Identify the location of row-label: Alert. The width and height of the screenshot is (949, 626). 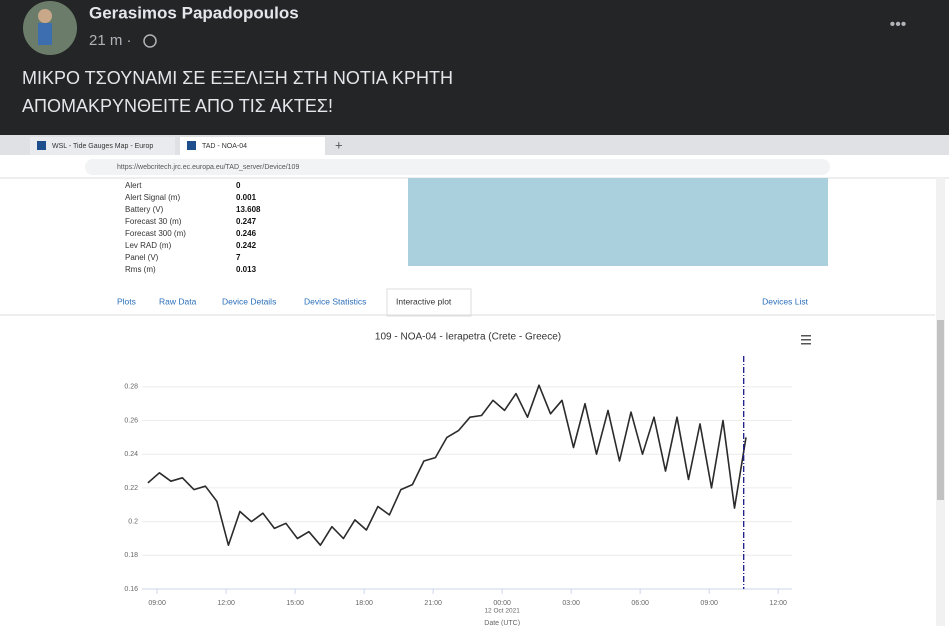
(133, 185).